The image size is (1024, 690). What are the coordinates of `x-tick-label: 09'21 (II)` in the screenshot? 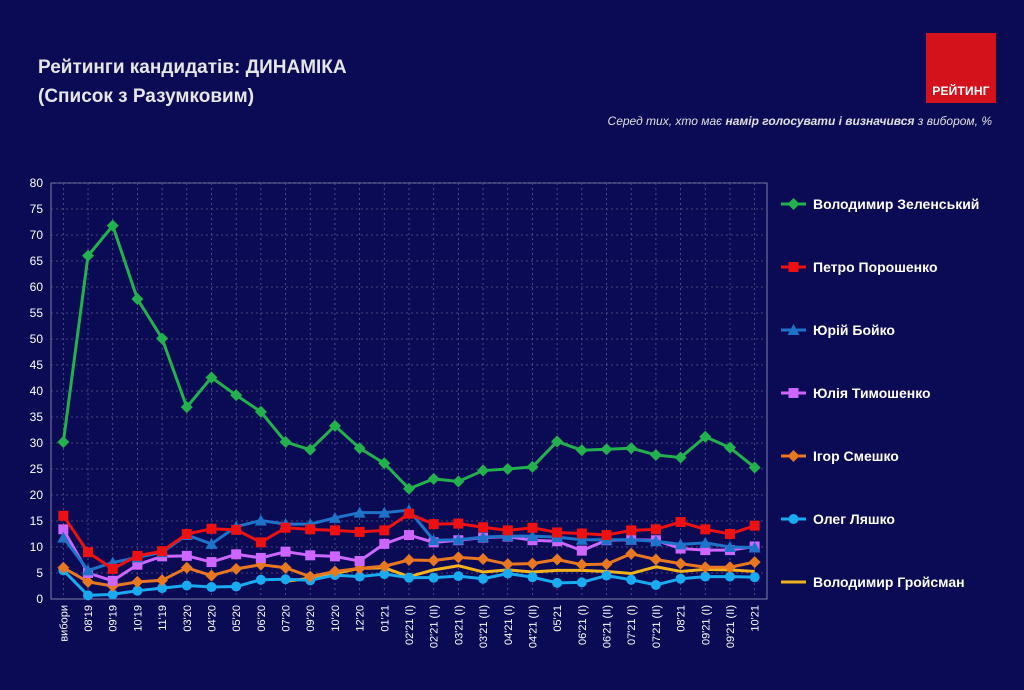 It's located at (731, 626).